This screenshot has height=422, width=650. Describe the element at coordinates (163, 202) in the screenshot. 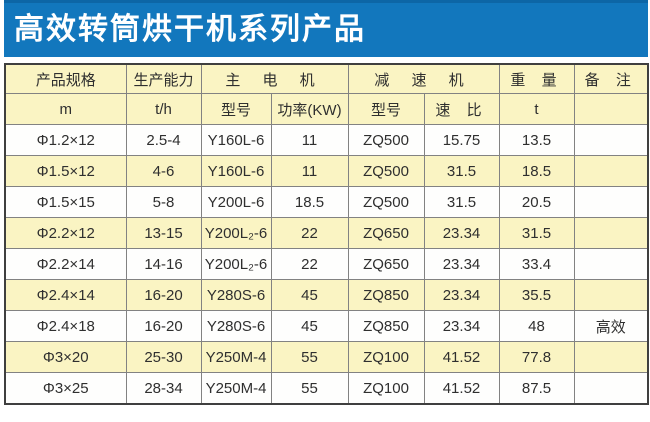

I see `cell-capacity: 5-8` at that location.